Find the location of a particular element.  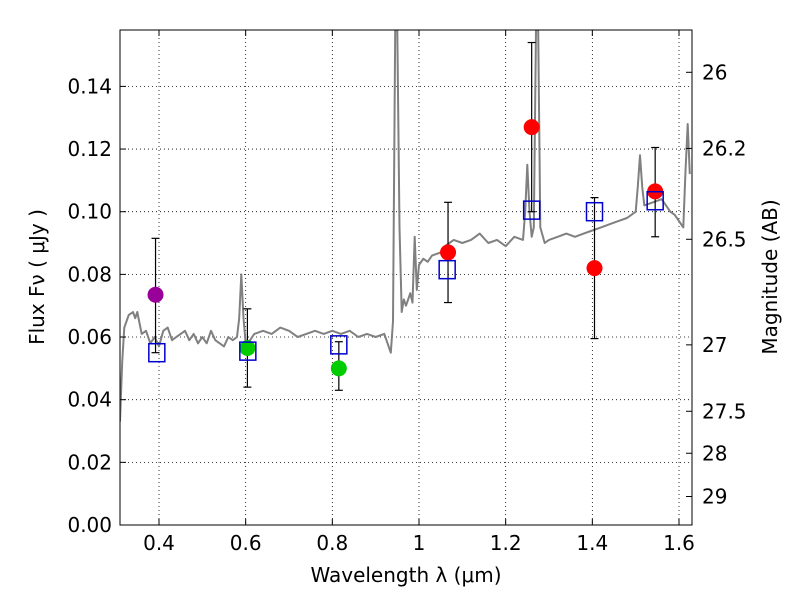

x-tick-label: 1.2 is located at coordinates (506, 543).